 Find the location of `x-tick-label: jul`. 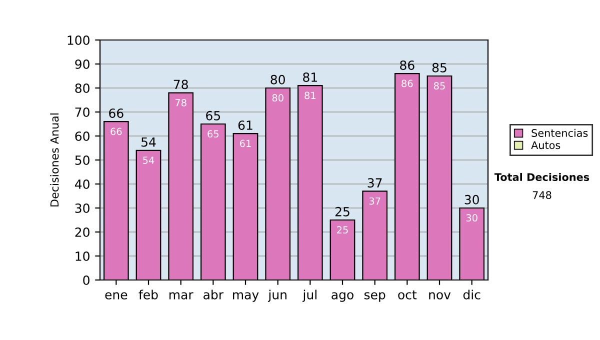

x-tick-label: jul is located at coordinates (309, 296).